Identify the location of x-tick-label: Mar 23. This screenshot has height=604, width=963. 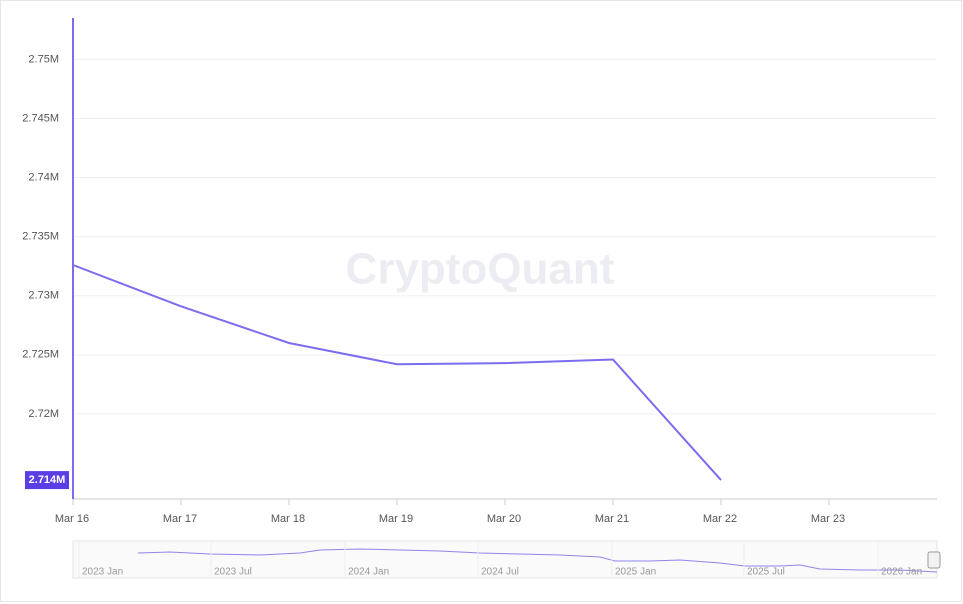
(828, 519).